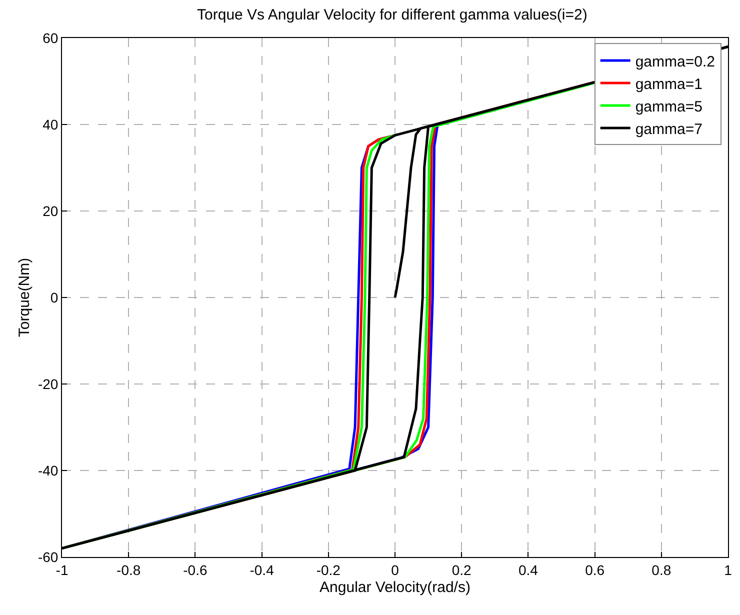 The image size is (740, 615). What do you see at coordinates (25, 298) in the screenshot?
I see `y-axis-title: Torque(Nm)` at bounding box center [25, 298].